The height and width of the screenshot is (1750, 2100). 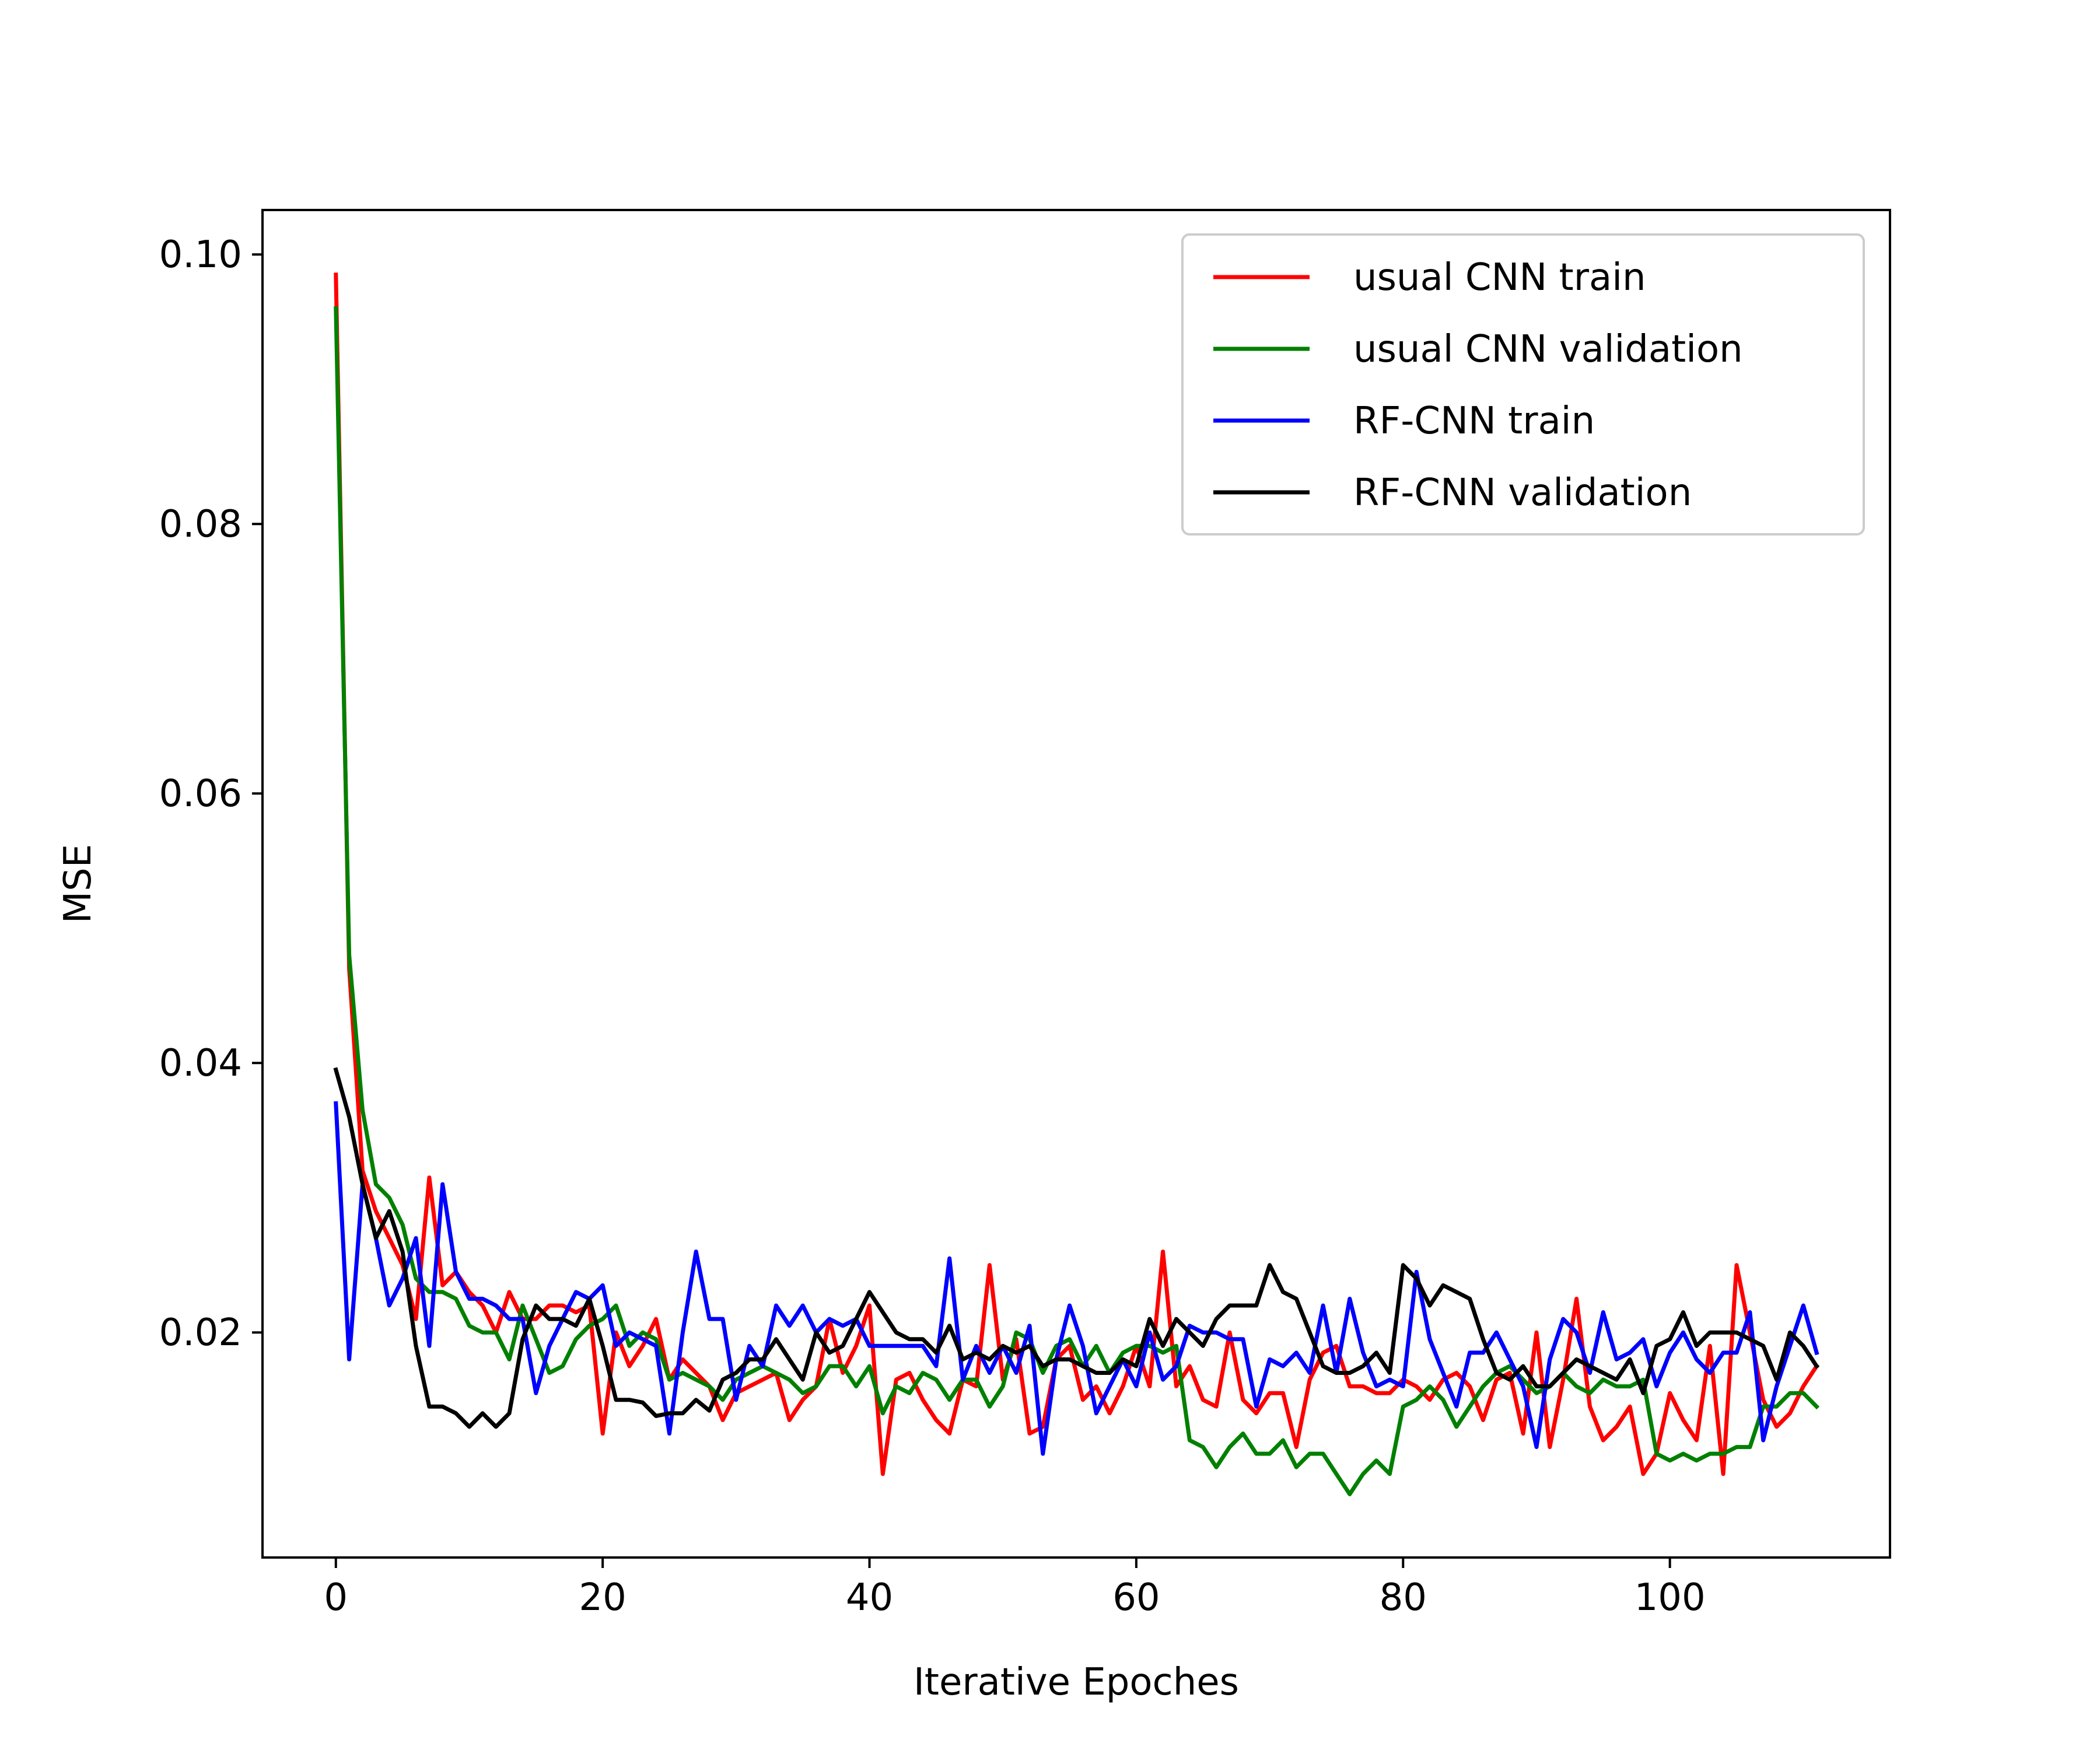 What do you see at coordinates (201, 524) in the screenshot?
I see `y-tick-label: 0.08` at bounding box center [201, 524].